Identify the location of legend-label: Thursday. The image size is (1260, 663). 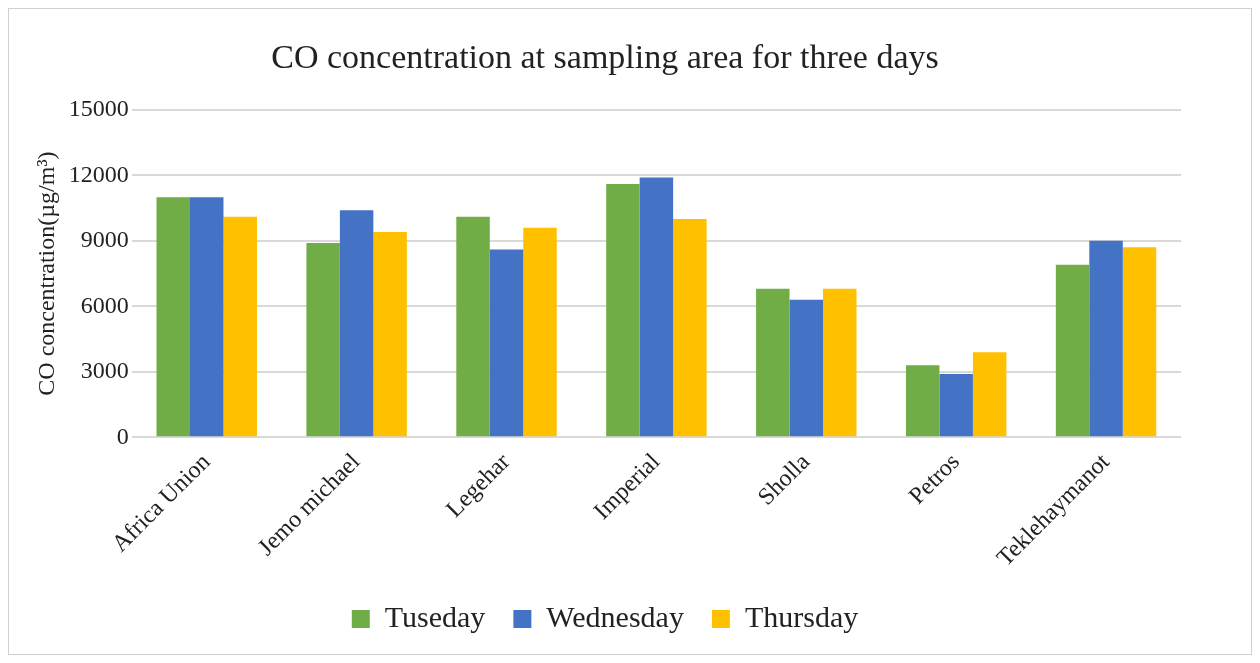
(801, 616).